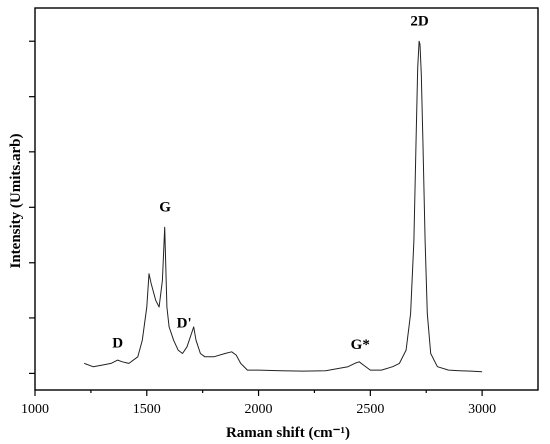 Image resolution: width=550 pixels, height=444 pixels. I want to click on peak-label: G, so click(165, 207).